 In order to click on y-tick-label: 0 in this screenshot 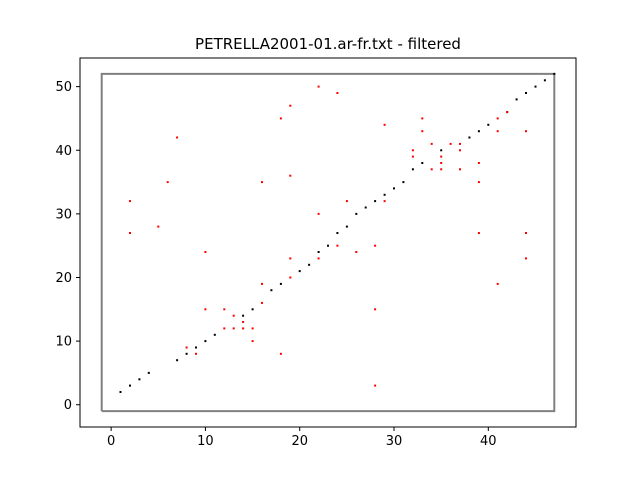, I will do `click(68, 405)`.